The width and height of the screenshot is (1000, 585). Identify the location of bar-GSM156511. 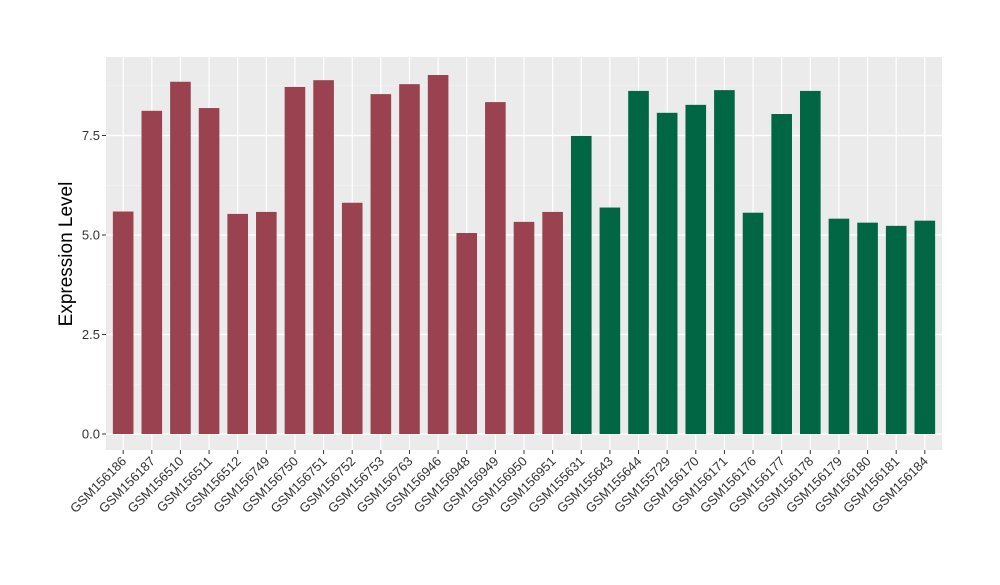
(209, 271).